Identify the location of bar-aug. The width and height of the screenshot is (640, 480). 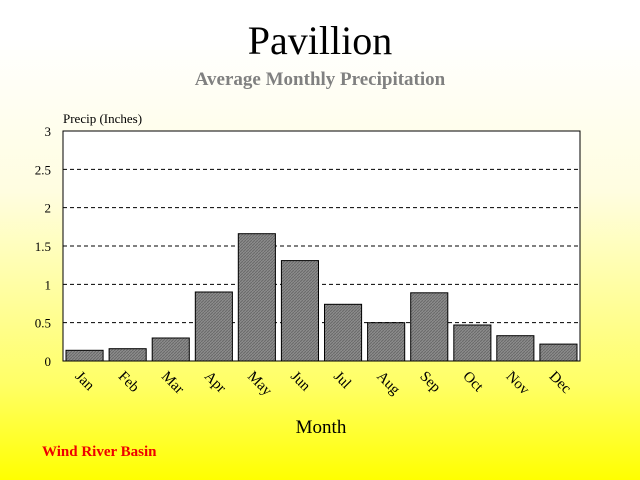
(386, 342).